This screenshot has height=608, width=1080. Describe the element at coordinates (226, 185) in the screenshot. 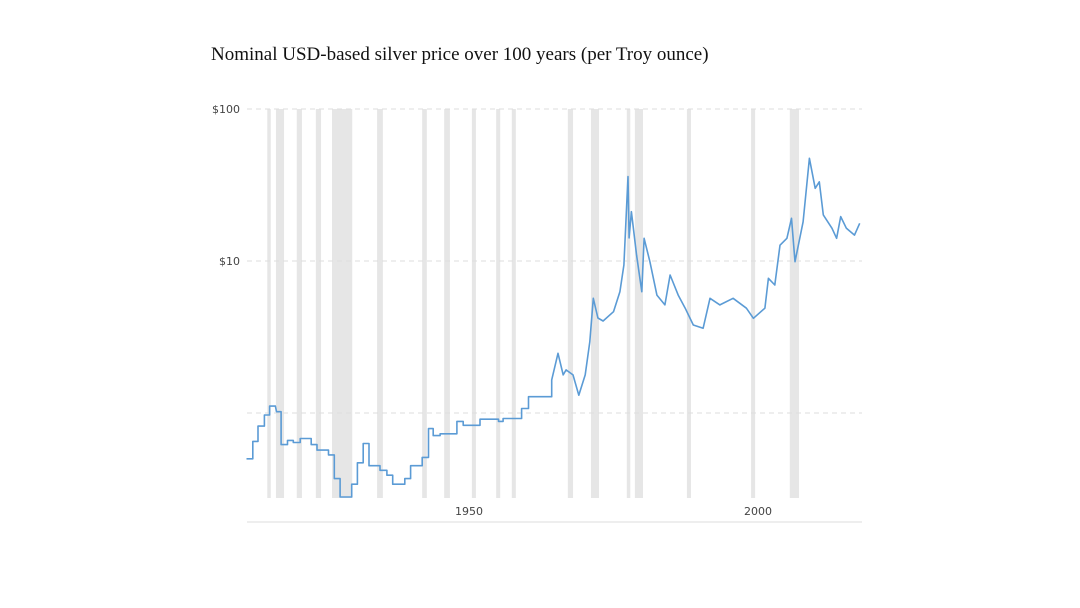

I see `y-axis: $100 $10` at that location.